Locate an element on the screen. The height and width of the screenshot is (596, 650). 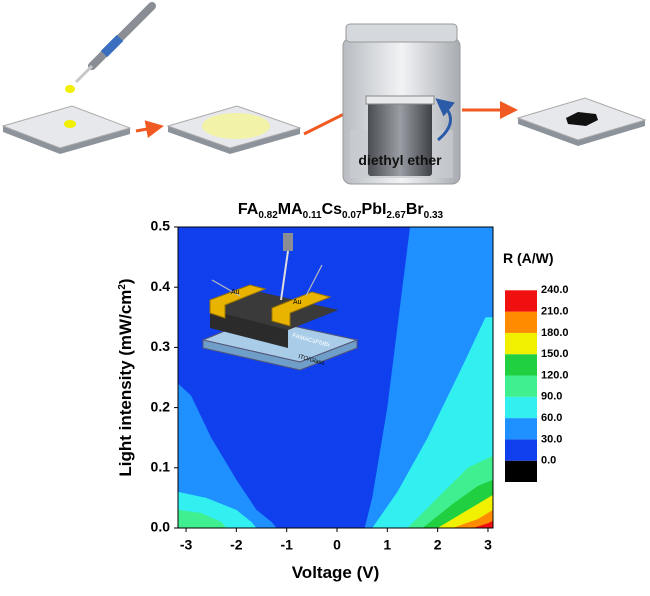
chart-title-part: 0.33 is located at coordinates (434, 215).